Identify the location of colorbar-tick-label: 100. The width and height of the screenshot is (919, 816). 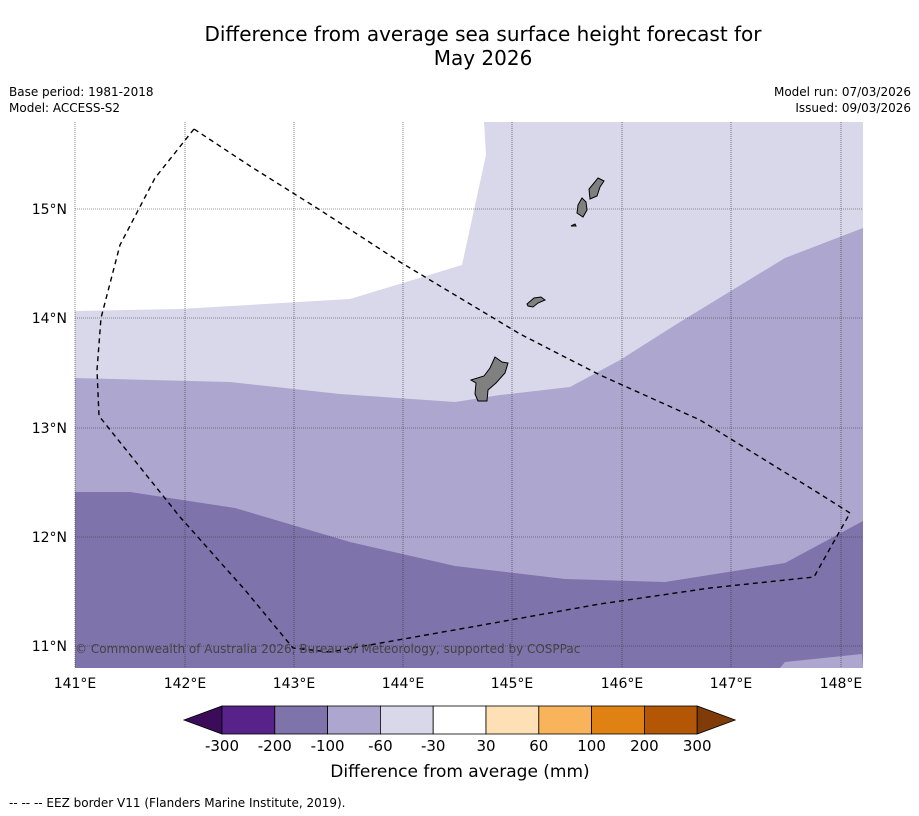
(591, 746).